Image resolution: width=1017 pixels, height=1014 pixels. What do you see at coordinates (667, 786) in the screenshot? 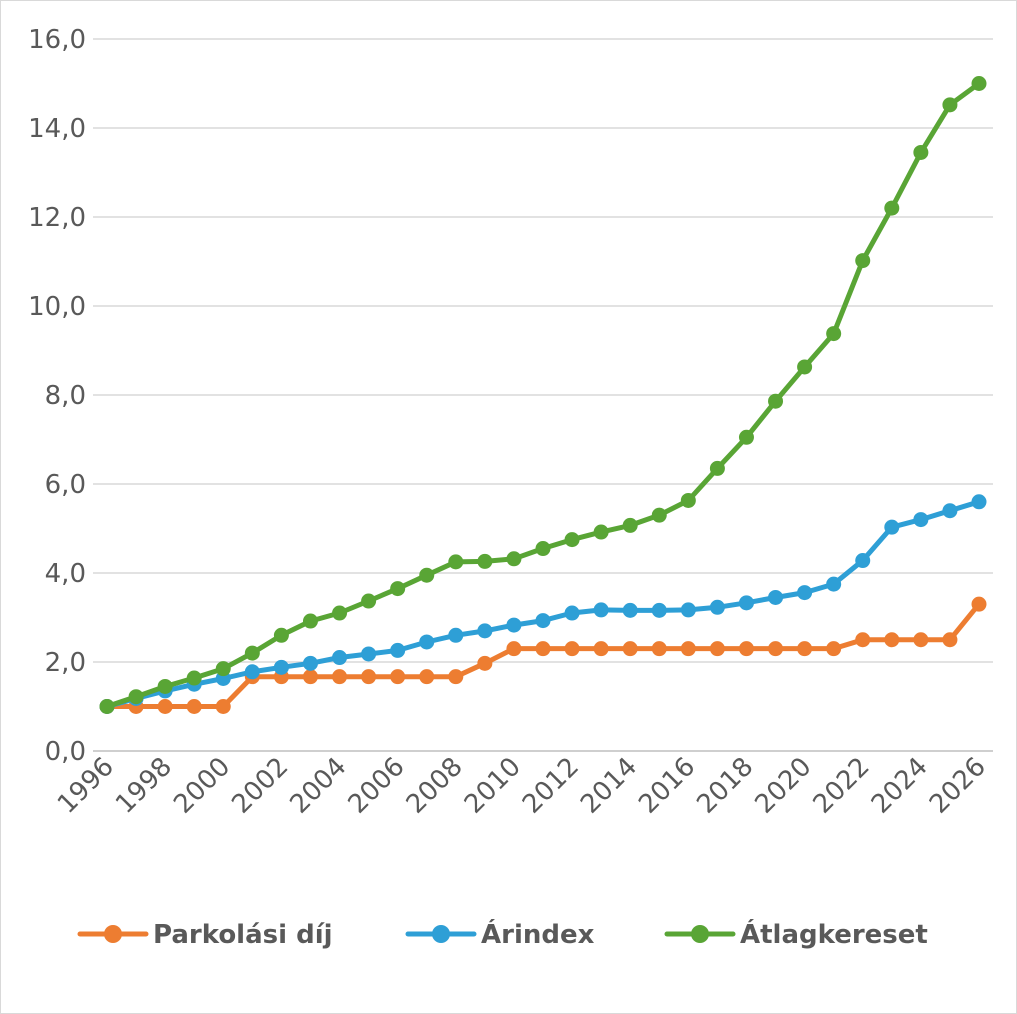
I see `x-tick-label: 2016` at bounding box center [667, 786].